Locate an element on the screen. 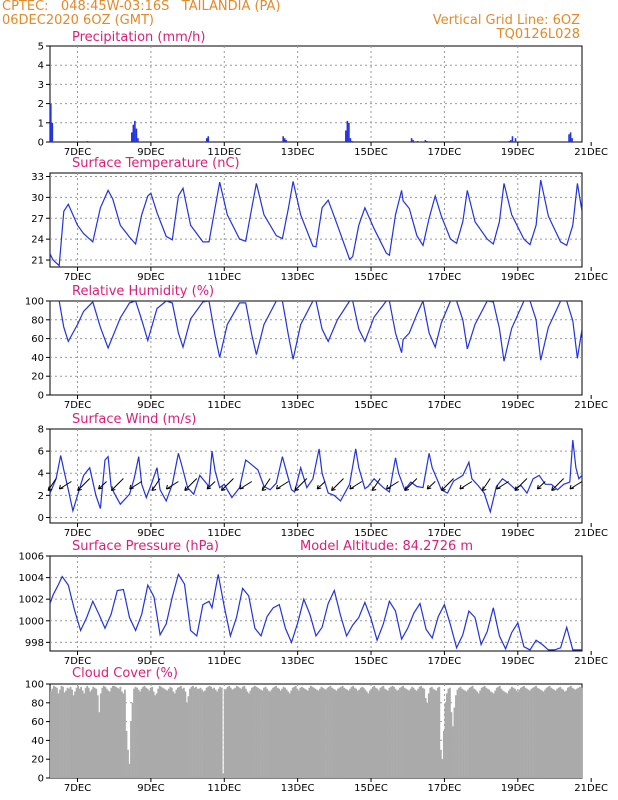 The height and width of the screenshot is (800, 618). y-tick-label: 27 is located at coordinates (37, 219).